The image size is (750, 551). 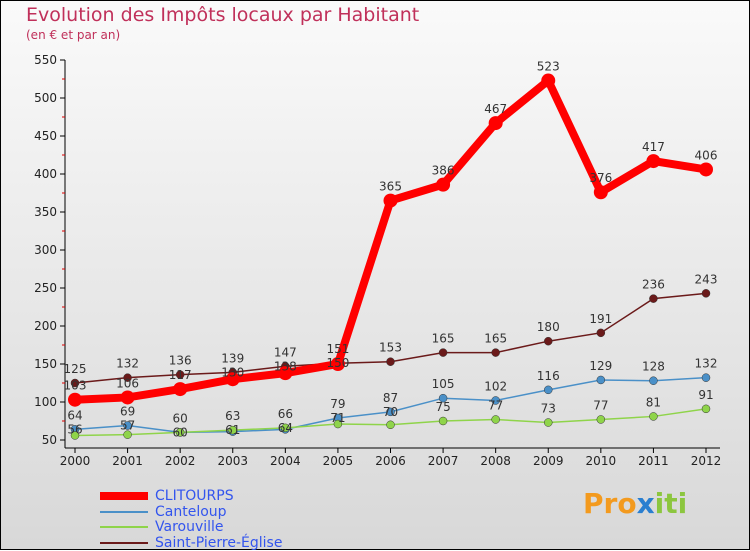 What do you see at coordinates (337, 418) in the screenshot?
I see `data-label: 71` at bounding box center [337, 418].